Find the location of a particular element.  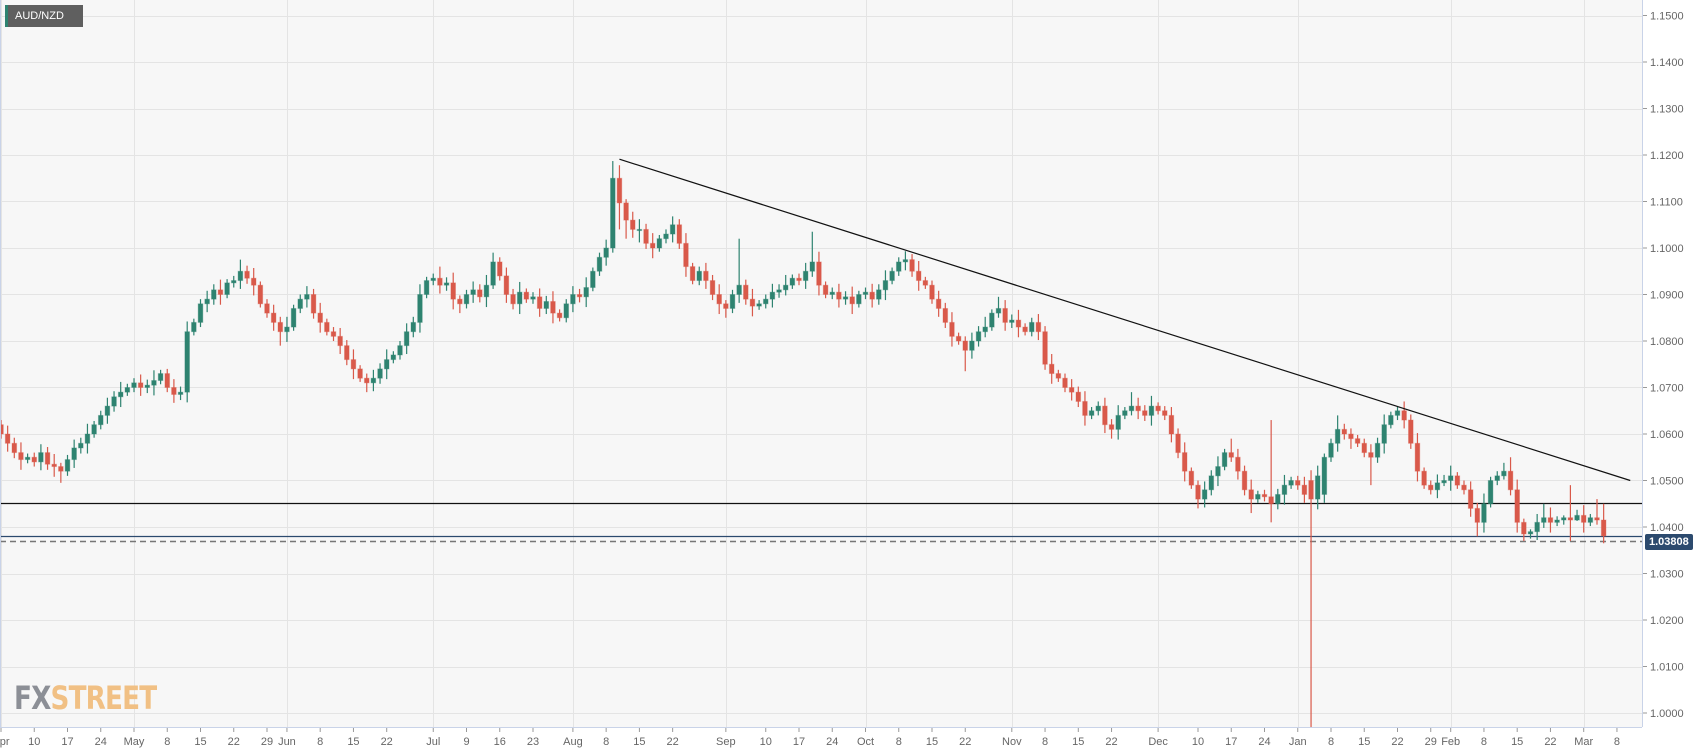

time-tick-label: 10 is located at coordinates (766, 742).